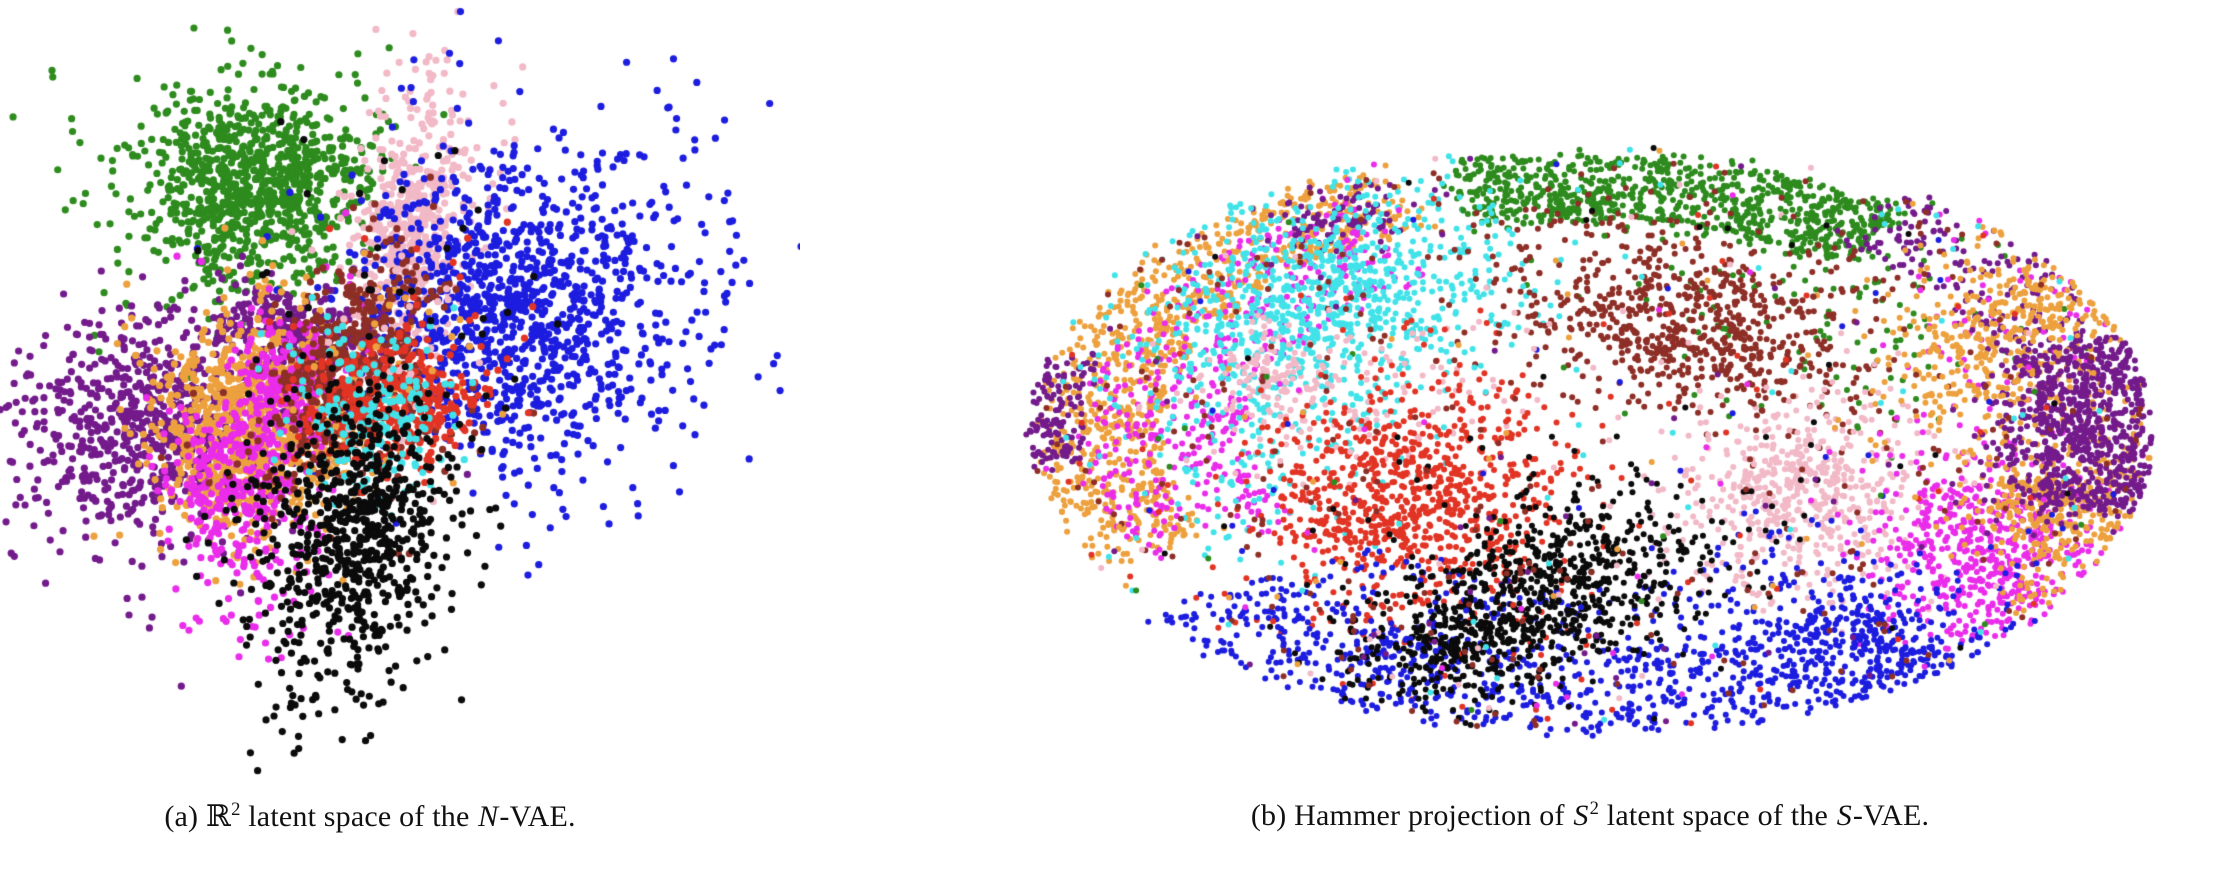 The image size is (2228, 884). What do you see at coordinates (537, 816) in the screenshot?
I see `caption-a-suffix: -VAE.` at bounding box center [537, 816].